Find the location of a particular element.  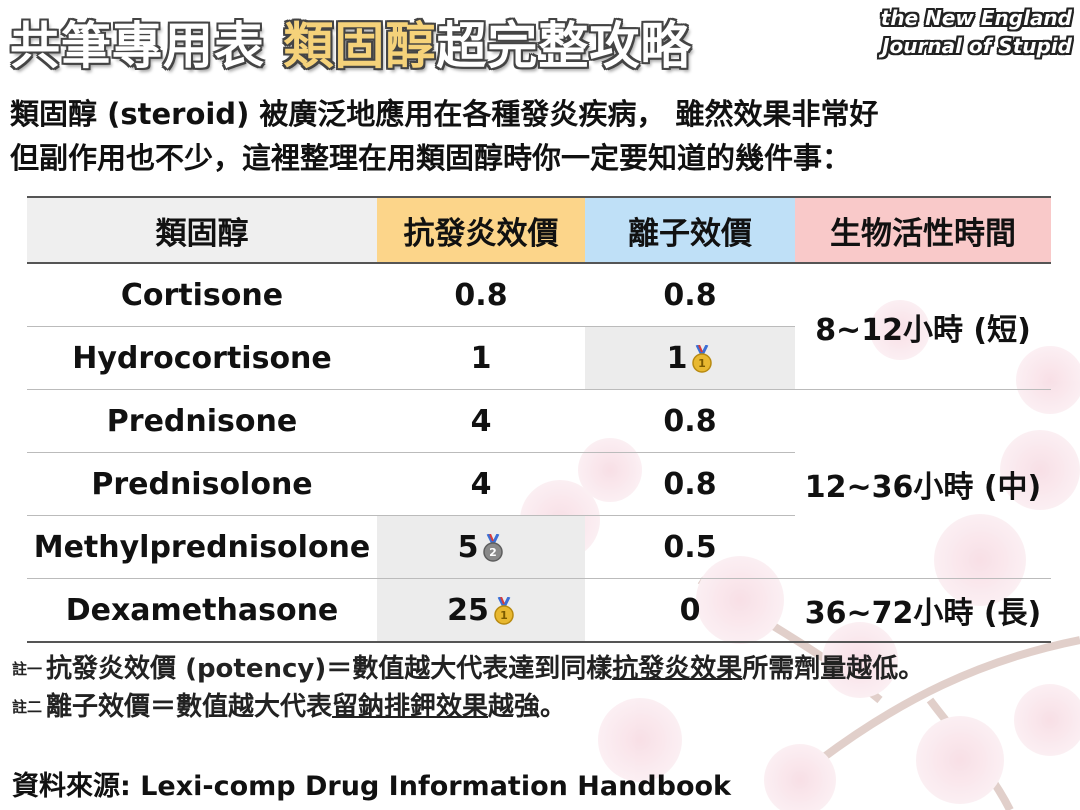

footnote-1-underlined: 抗發炎效果 is located at coordinates (677, 669).